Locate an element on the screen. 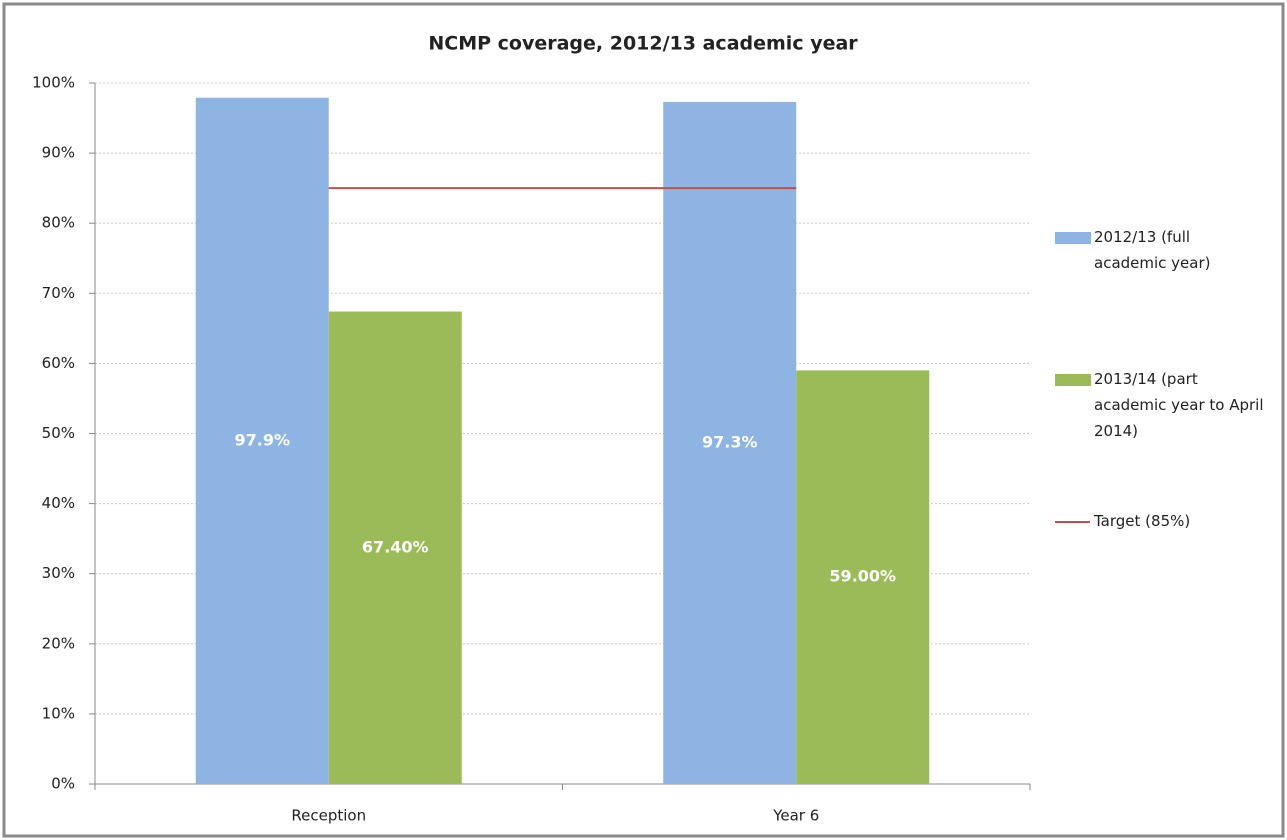 The height and width of the screenshot is (840, 1287). y-tick-label: 70% is located at coordinates (58, 293).